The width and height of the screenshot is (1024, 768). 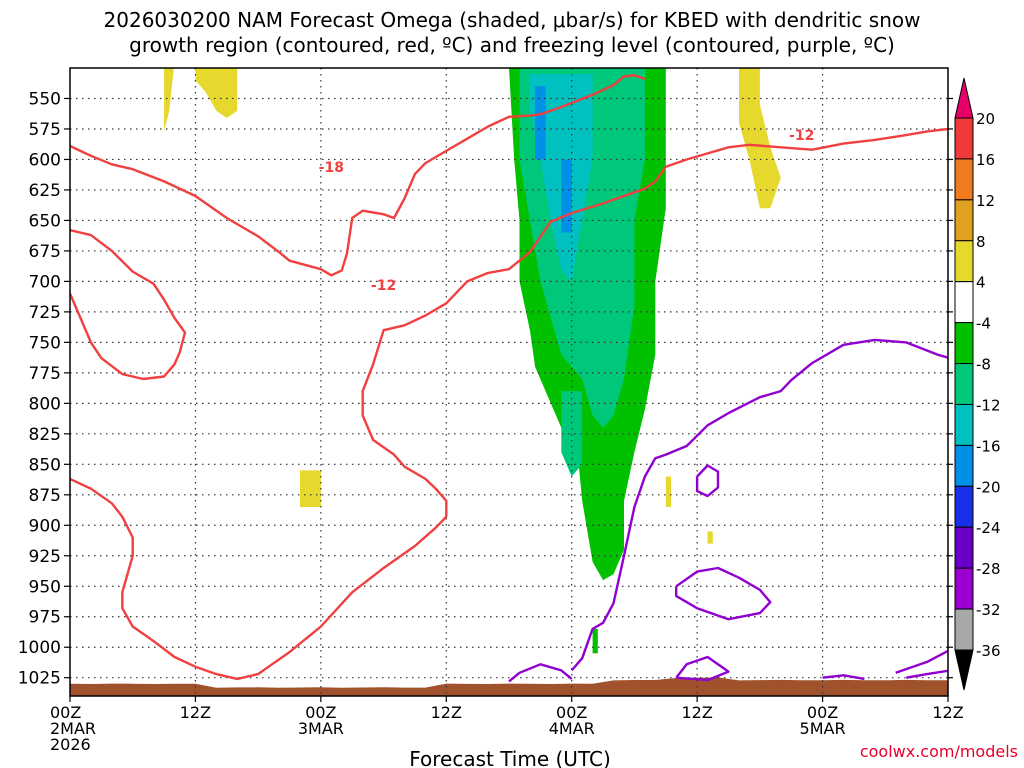 What do you see at coordinates (70, 744) in the screenshot?
I see `x-tick-label: 2026` at bounding box center [70, 744].